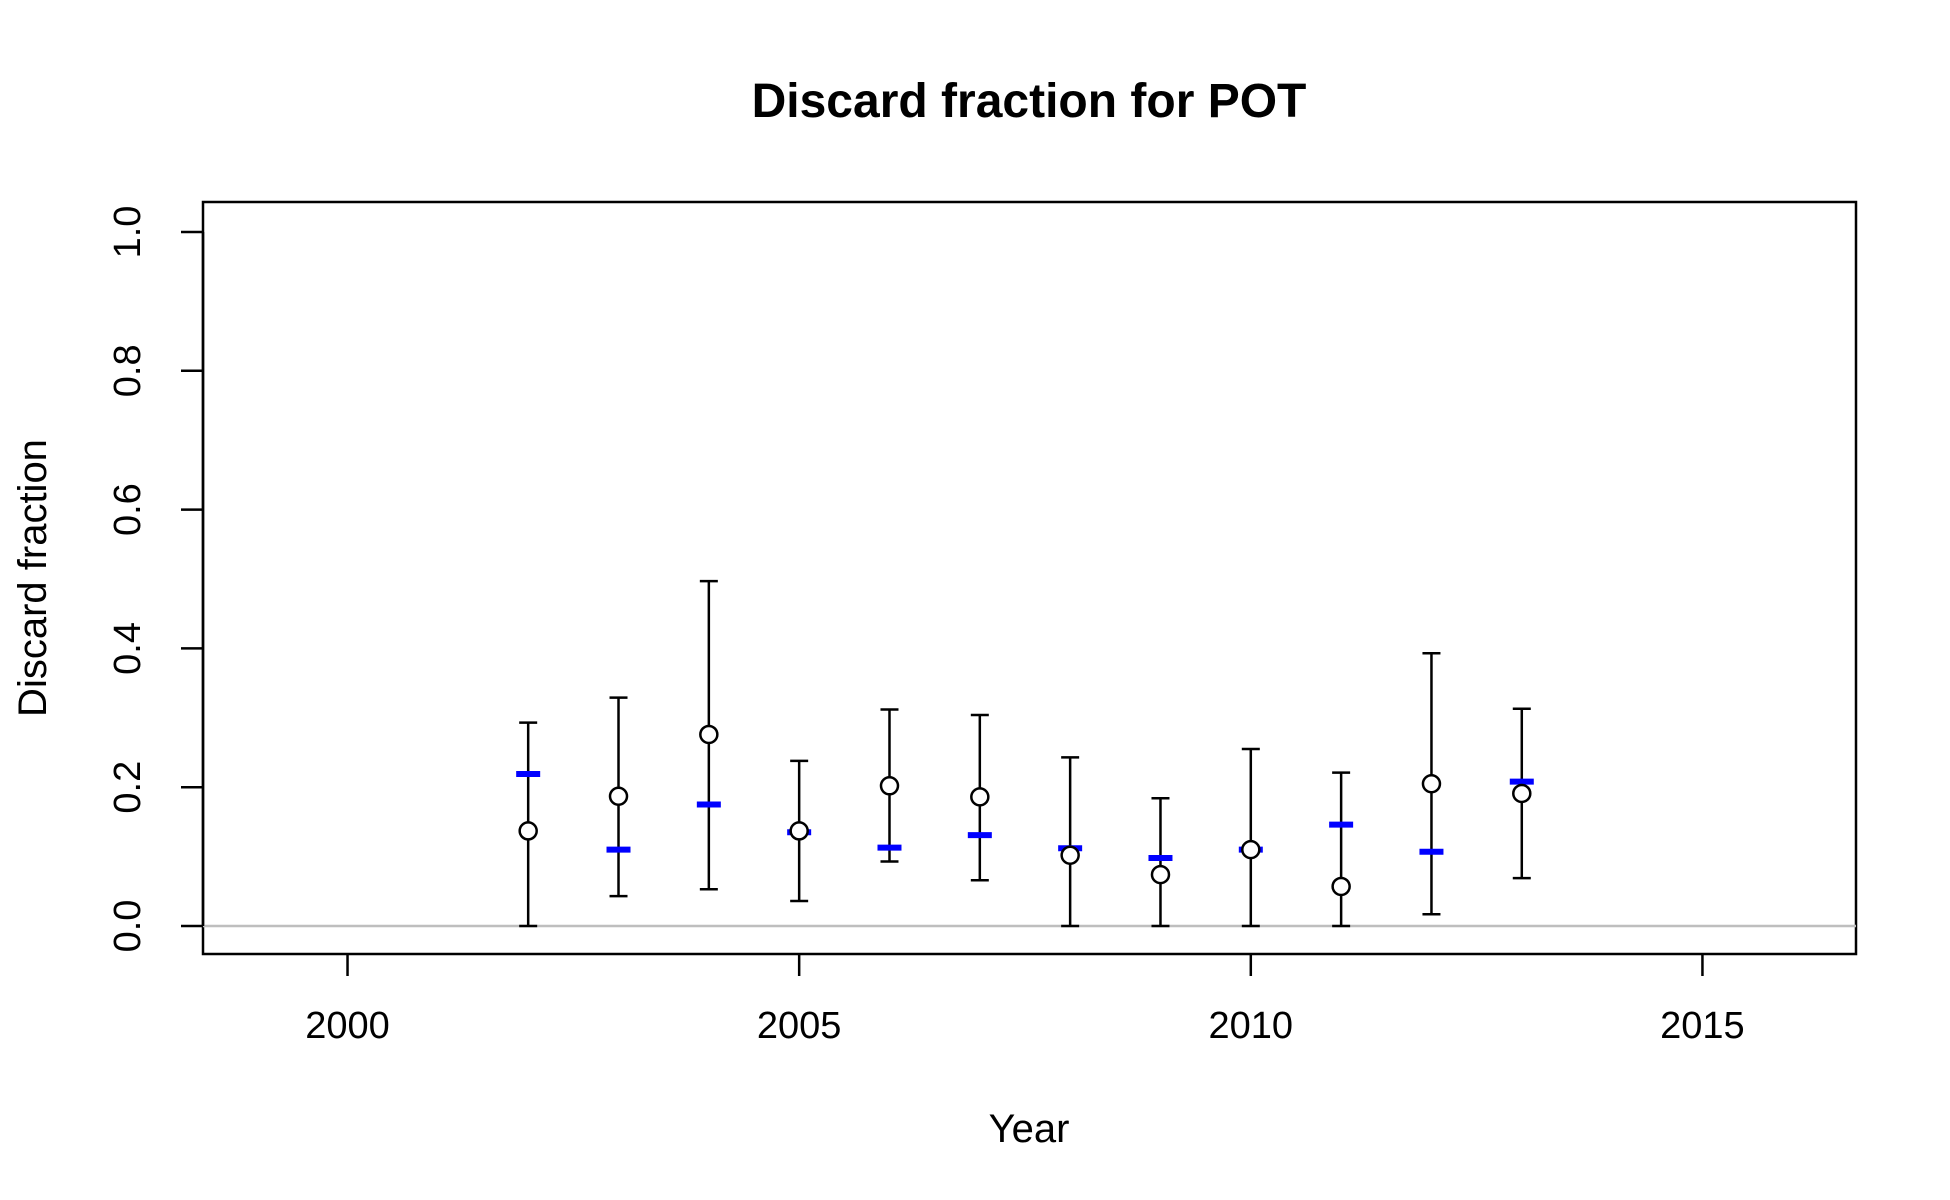 The image size is (1950, 1200). What do you see at coordinates (1029, 1129) in the screenshot?
I see `x-axis-label: Year` at bounding box center [1029, 1129].